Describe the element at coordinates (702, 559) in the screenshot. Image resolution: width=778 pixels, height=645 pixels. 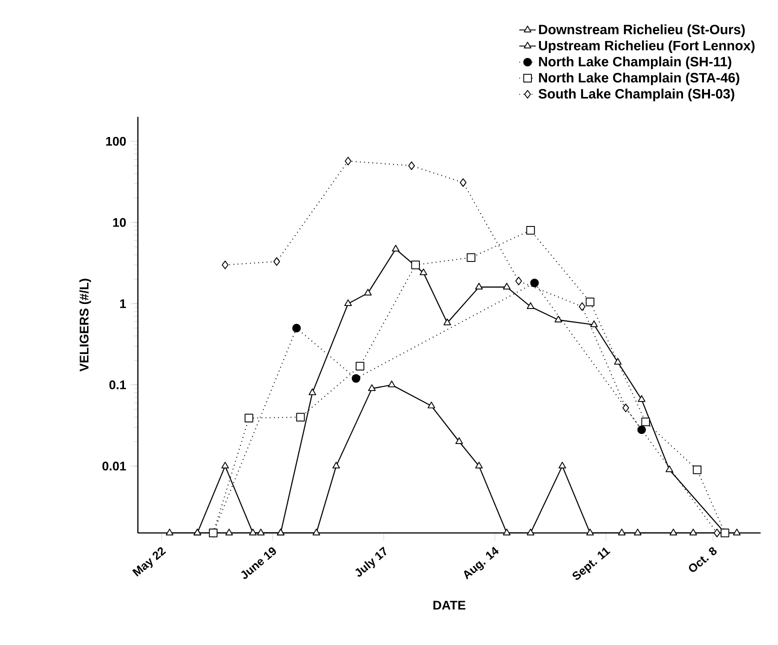
I see `x-tick-label: Oct. 8` at that location.